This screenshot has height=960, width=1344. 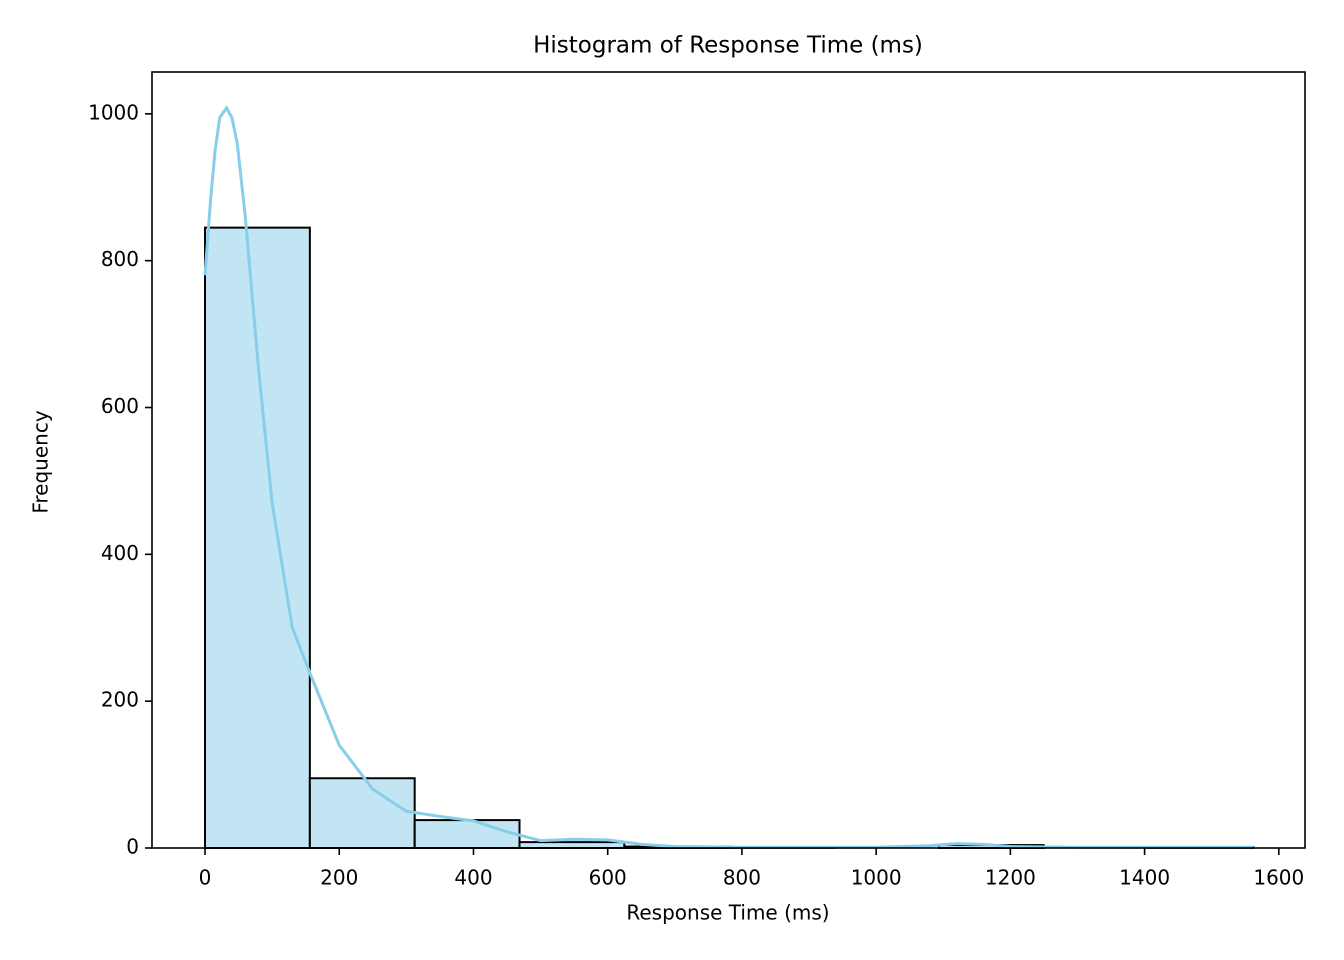 I want to click on x-tick-label: 0, so click(x=205, y=878).